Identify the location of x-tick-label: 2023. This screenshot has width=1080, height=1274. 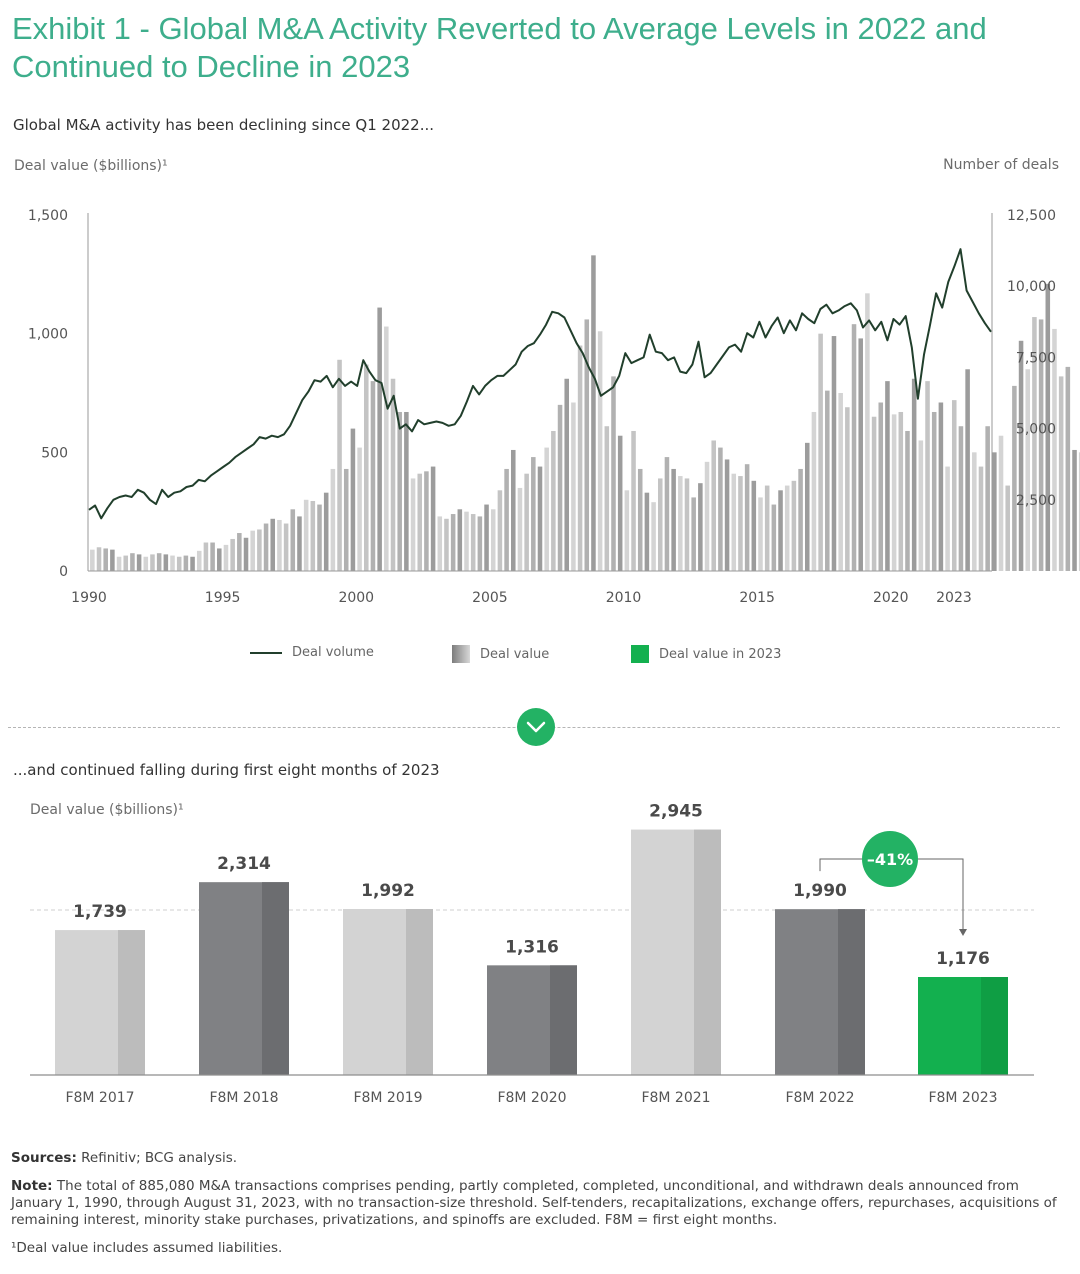
(954, 598).